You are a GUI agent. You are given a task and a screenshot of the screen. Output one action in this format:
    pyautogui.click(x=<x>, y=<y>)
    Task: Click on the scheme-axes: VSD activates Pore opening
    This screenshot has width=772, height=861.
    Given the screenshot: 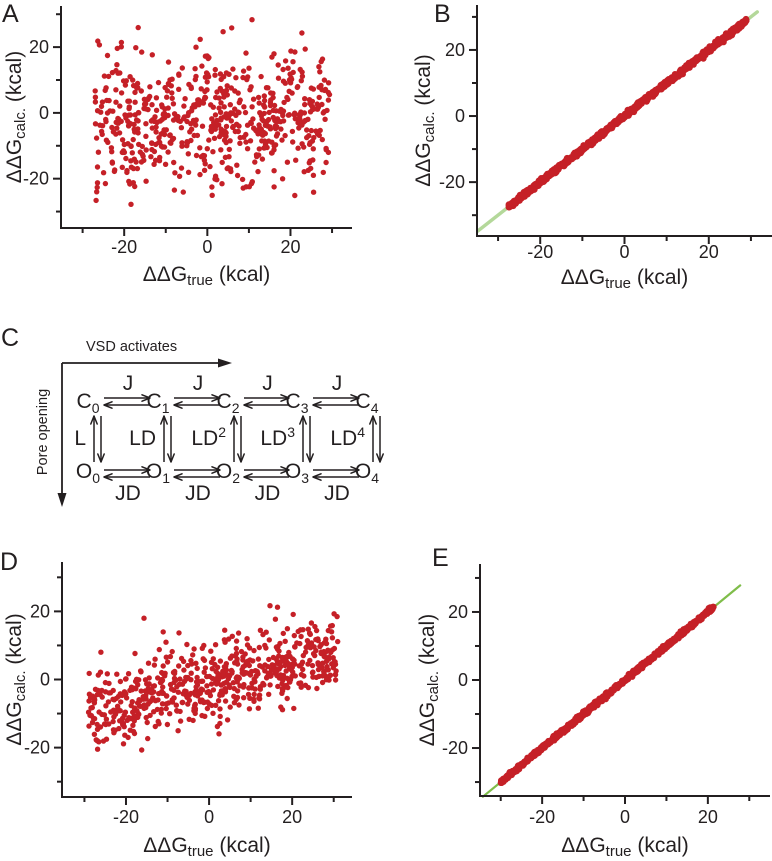 What is the action you would take?
    pyautogui.click(x=133, y=423)
    